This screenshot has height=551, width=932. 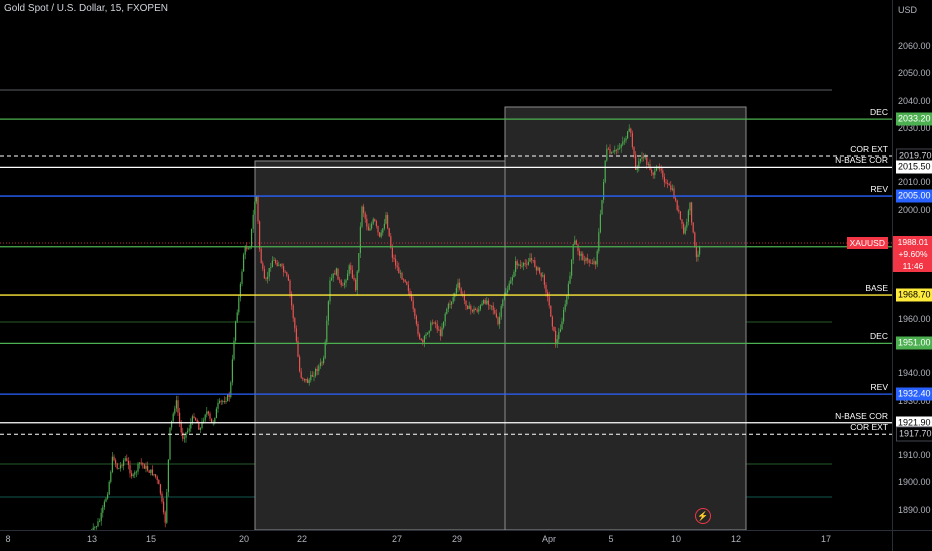 What do you see at coordinates (914, 127) in the screenshot?
I see `y-tick-label: 2030.00` at bounding box center [914, 127].